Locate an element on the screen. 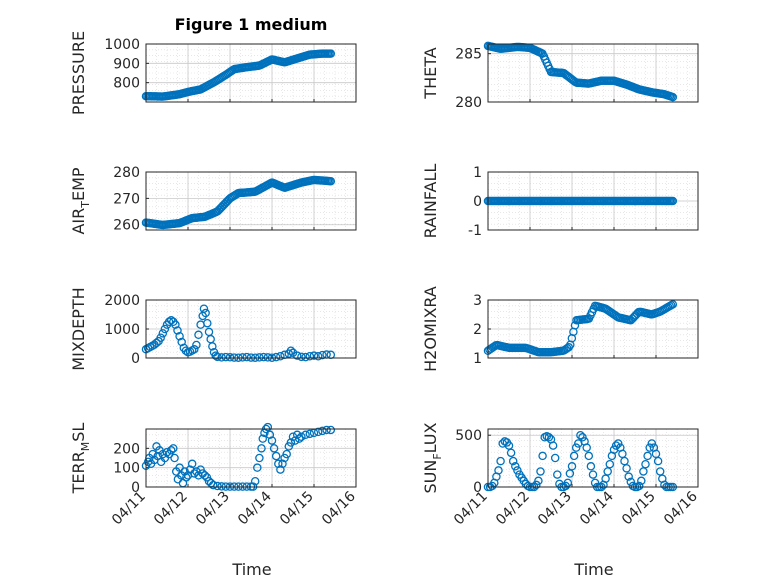  subplot-1: 800 900 1000 PRESSURE is located at coordinates (213, 73).